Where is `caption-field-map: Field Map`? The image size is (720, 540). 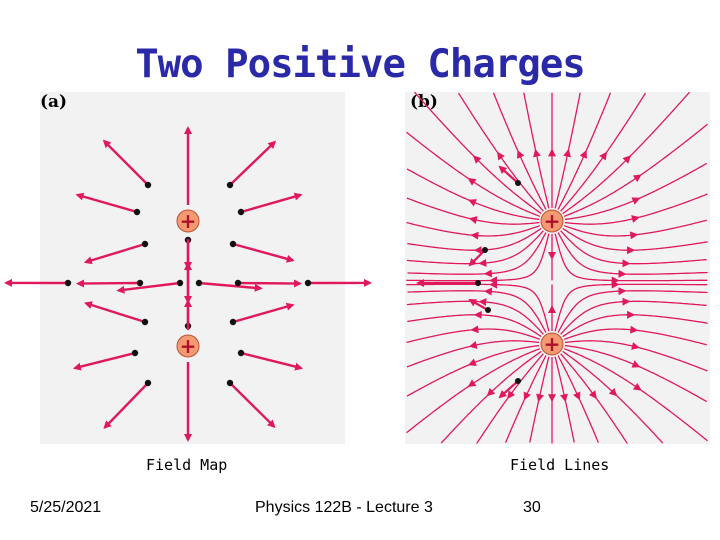
caption-field-map: Field Map is located at coordinates (187, 465).